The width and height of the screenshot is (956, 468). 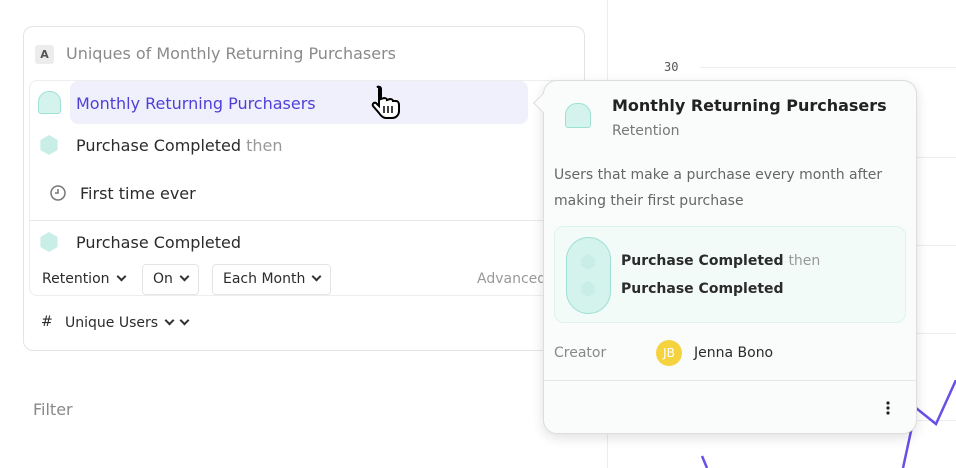 I want to click on popover-step1: Purchase Completed then, so click(x=720, y=261).